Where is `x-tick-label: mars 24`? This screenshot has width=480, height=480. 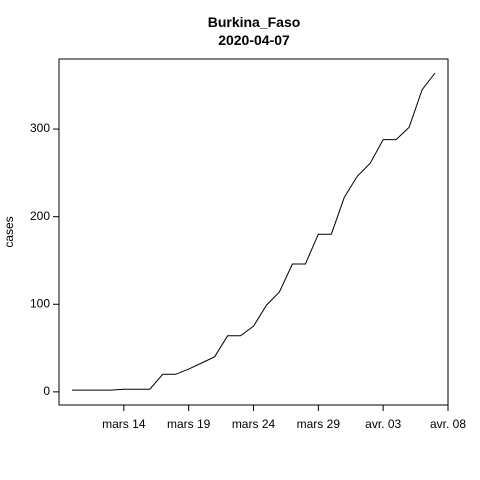 x-tick-label: mars 24 is located at coordinates (254, 424).